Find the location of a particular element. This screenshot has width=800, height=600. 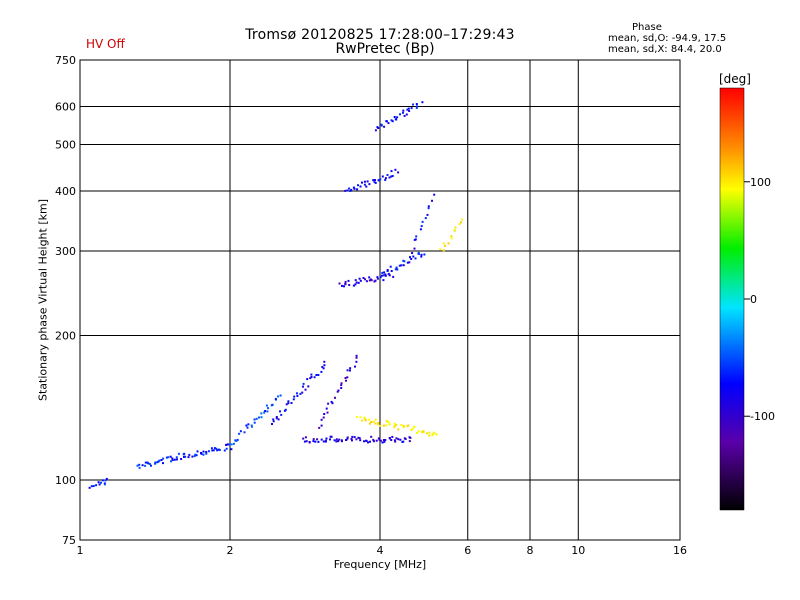

x-tick-labels: 1 2 4 6 8 10 16 is located at coordinates (382, 550).